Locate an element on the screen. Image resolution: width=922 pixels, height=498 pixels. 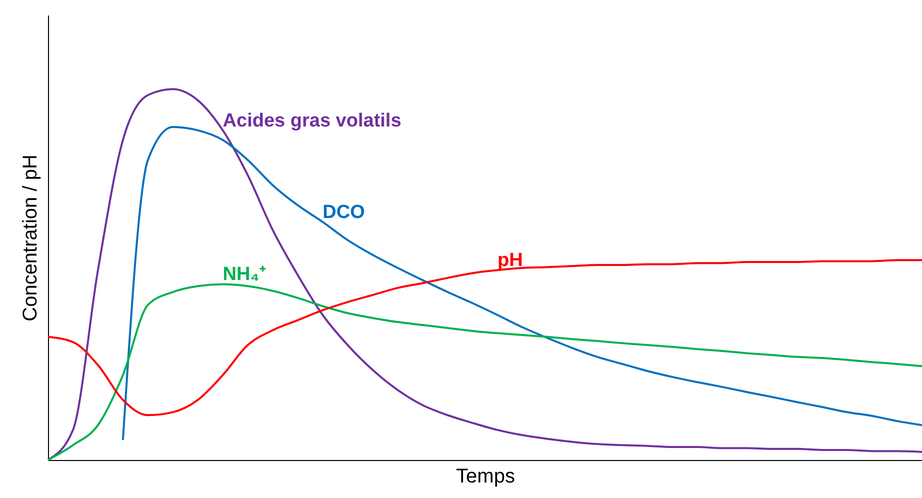
y-axis-title: Concentration / pH is located at coordinates (31, 238).